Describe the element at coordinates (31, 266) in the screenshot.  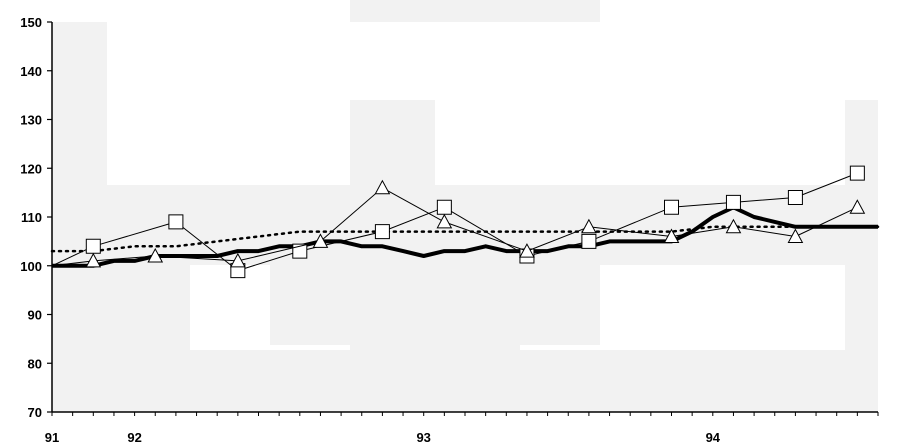
I see `y-tick-label: 100` at that location.